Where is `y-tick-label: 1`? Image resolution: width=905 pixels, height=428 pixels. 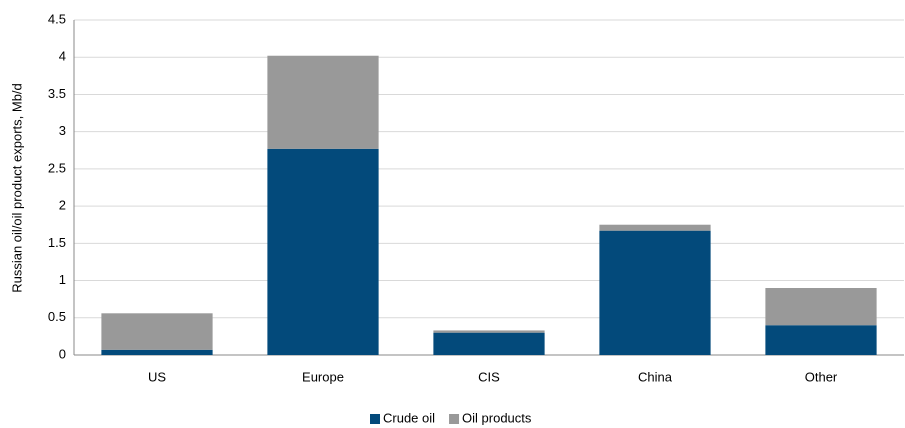
y-tick-label: 1 is located at coordinates (62, 279).